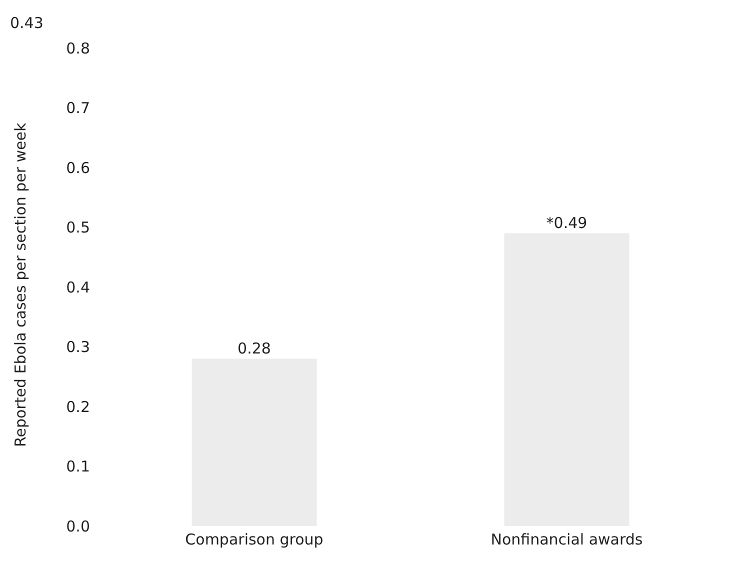 Image resolution: width=741 pixels, height=574 pixels. Describe the element at coordinates (566, 539) in the screenshot. I see `x-tick-label: Nonfinancial awards` at that location.